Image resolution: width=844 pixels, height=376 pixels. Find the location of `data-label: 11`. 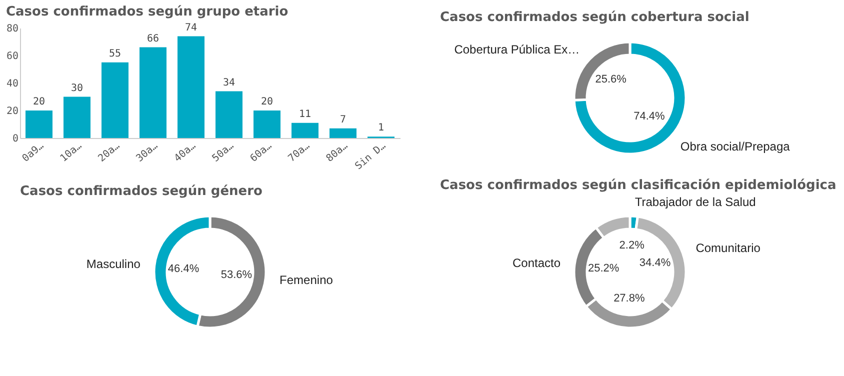

data-label: 11 is located at coordinates (305, 114).